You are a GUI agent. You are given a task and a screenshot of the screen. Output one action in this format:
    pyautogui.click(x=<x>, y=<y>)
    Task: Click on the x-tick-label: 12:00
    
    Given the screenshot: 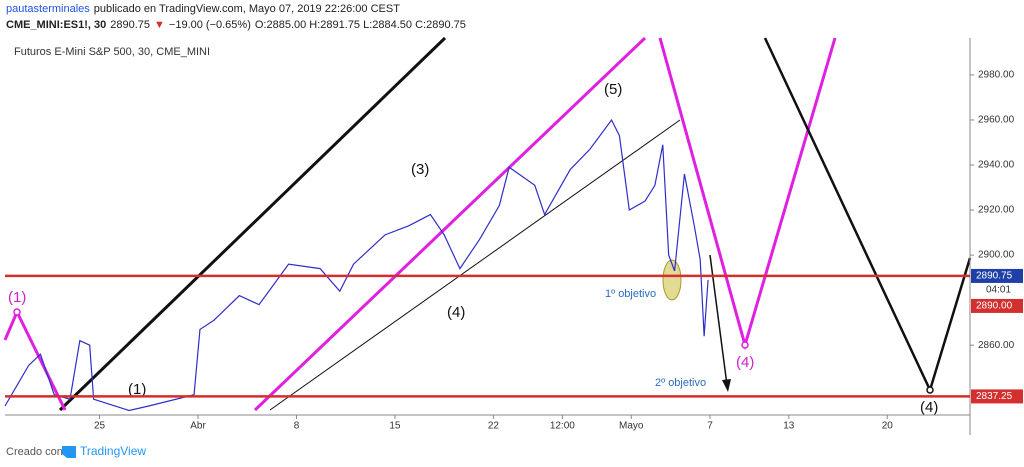 What is the action you would take?
    pyautogui.click(x=562, y=426)
    